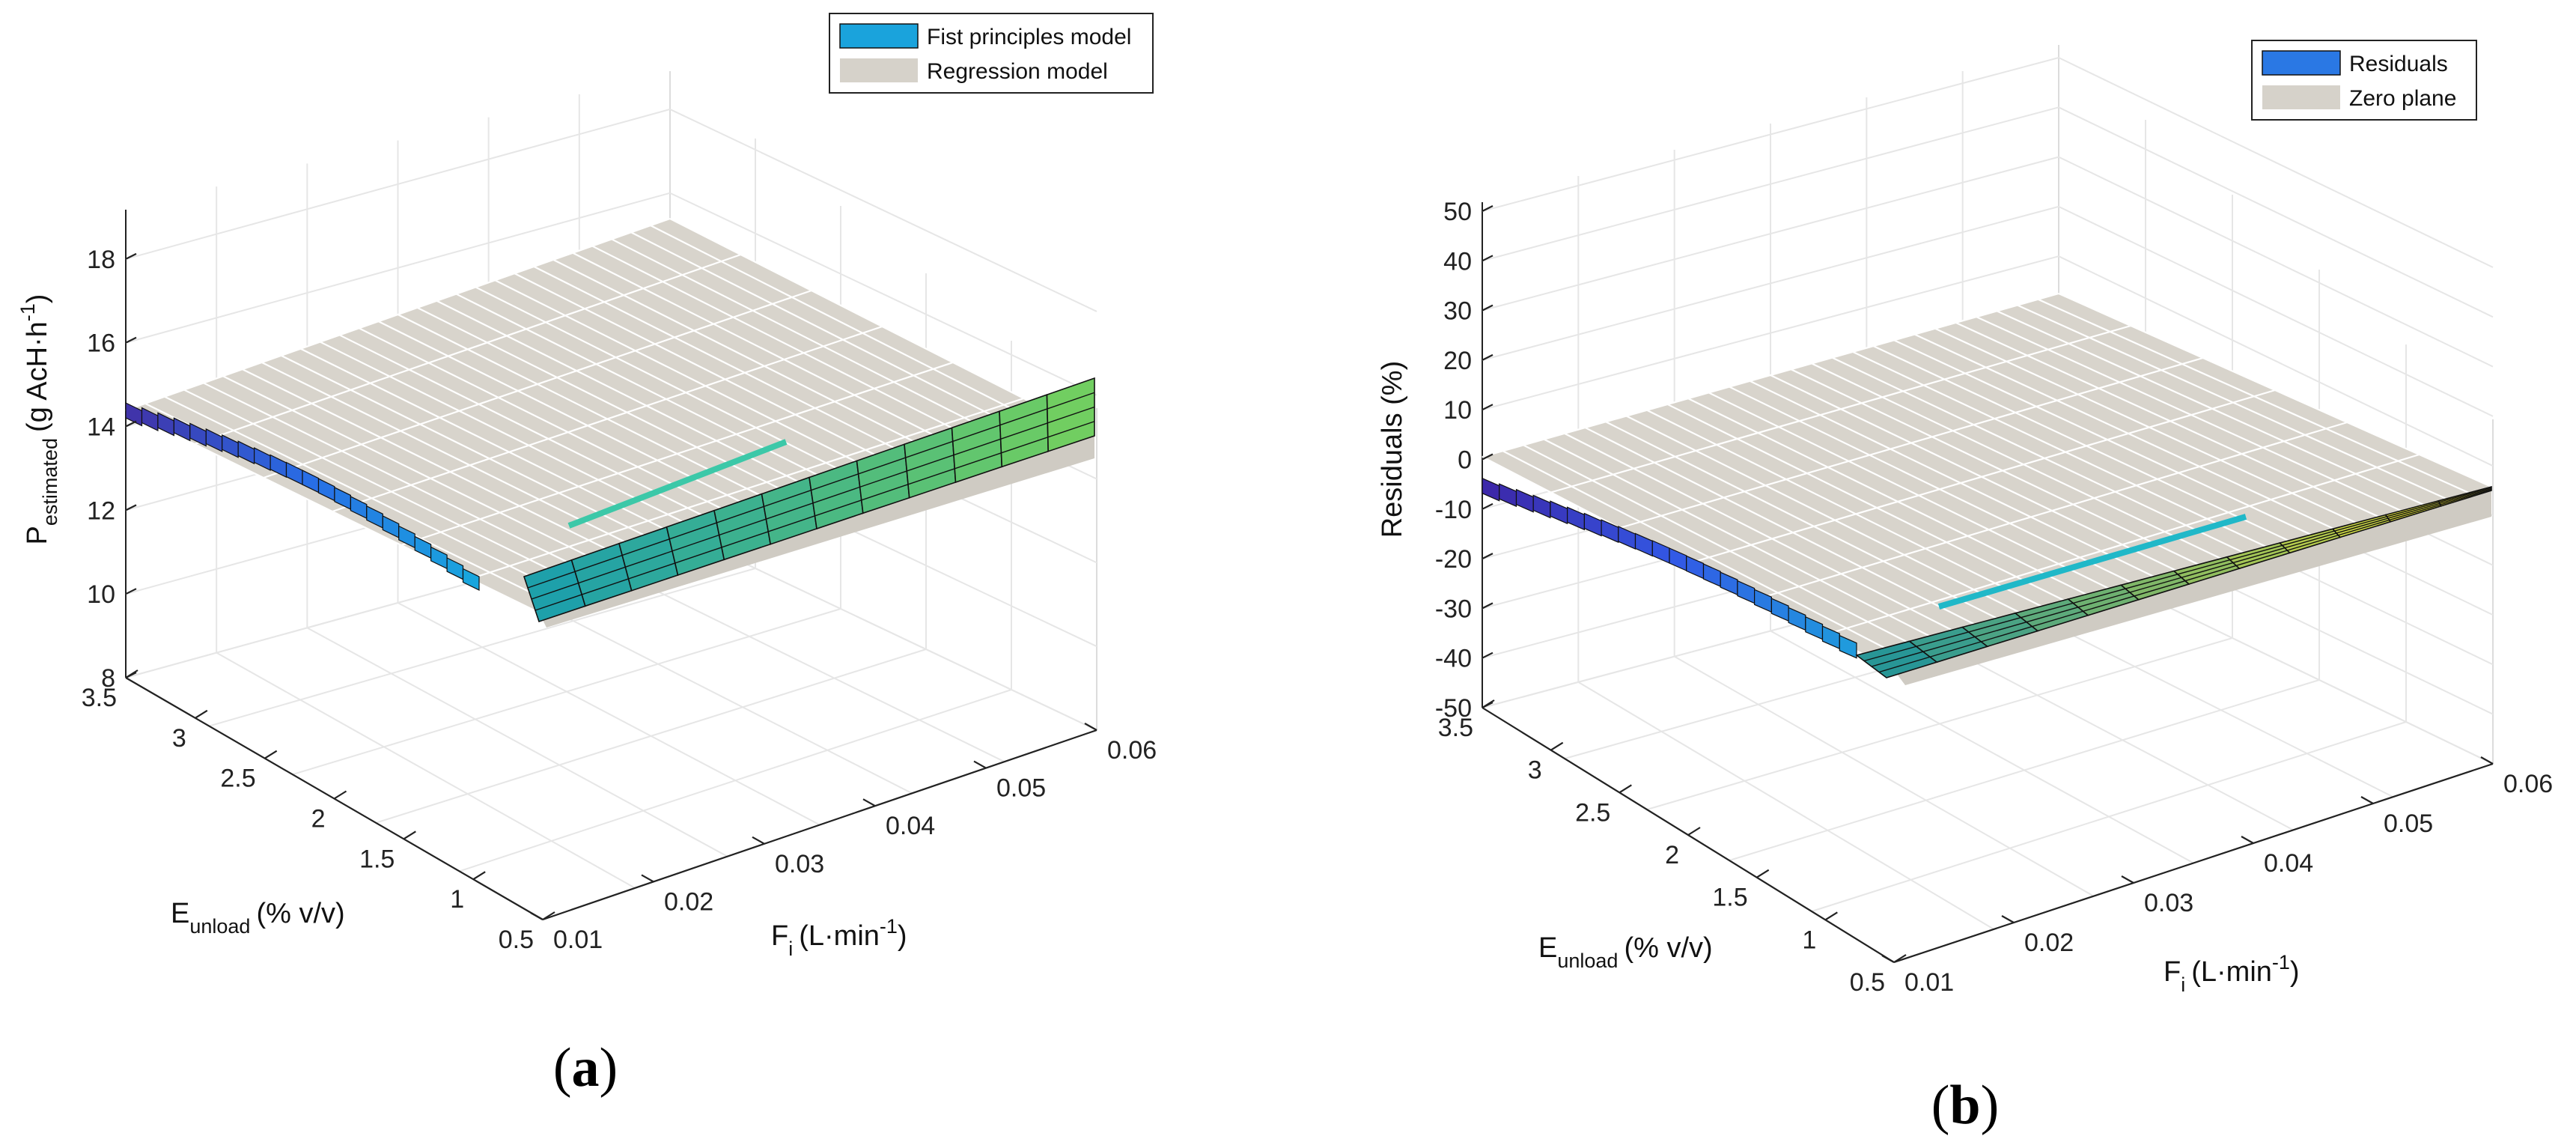 The image size is (2576, 1142). Describe the element at coordinates (101, 427) in the screenshot. I see `z-tick-label: 14` at that location.